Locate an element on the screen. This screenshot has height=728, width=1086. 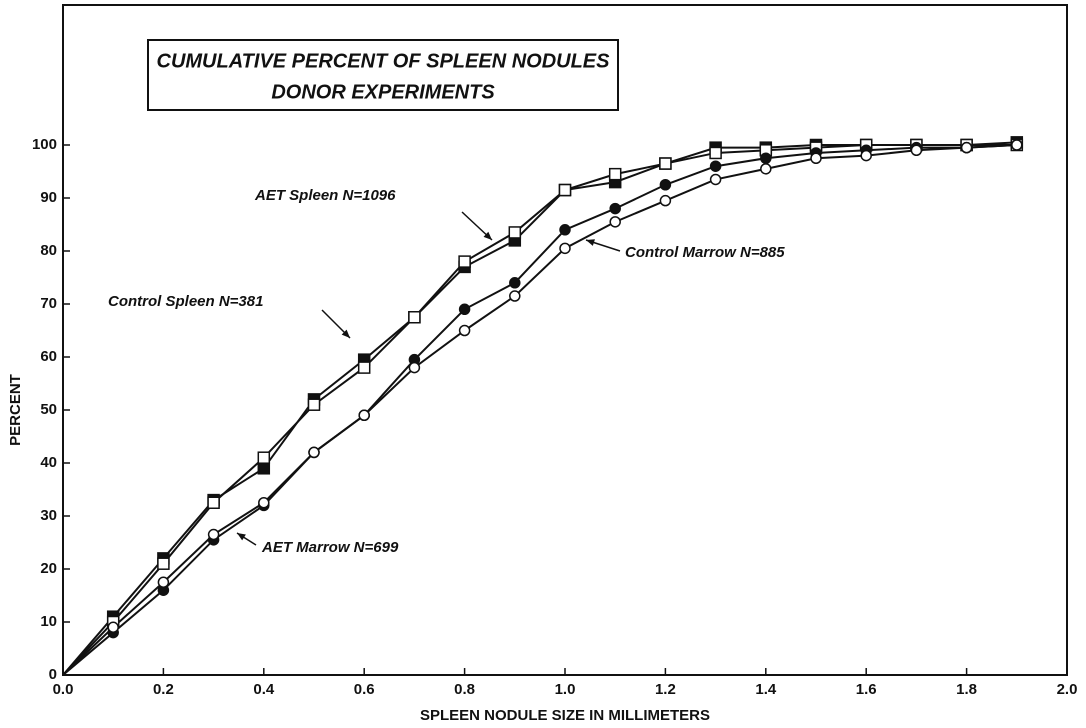
x-tick-label: 1.8 is located at coordinates (966, 689).